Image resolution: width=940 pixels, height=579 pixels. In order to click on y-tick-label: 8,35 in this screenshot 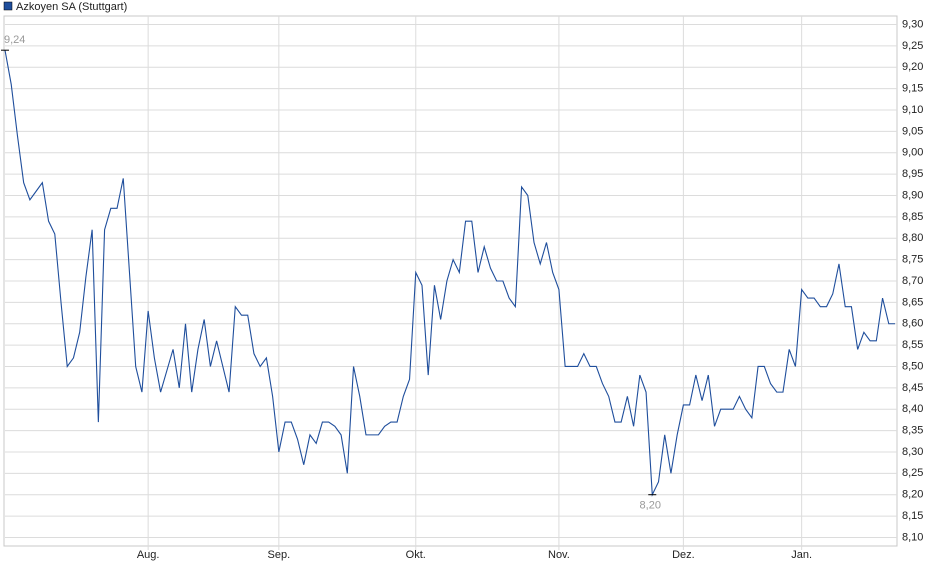, I will do `click(912, 431)`.